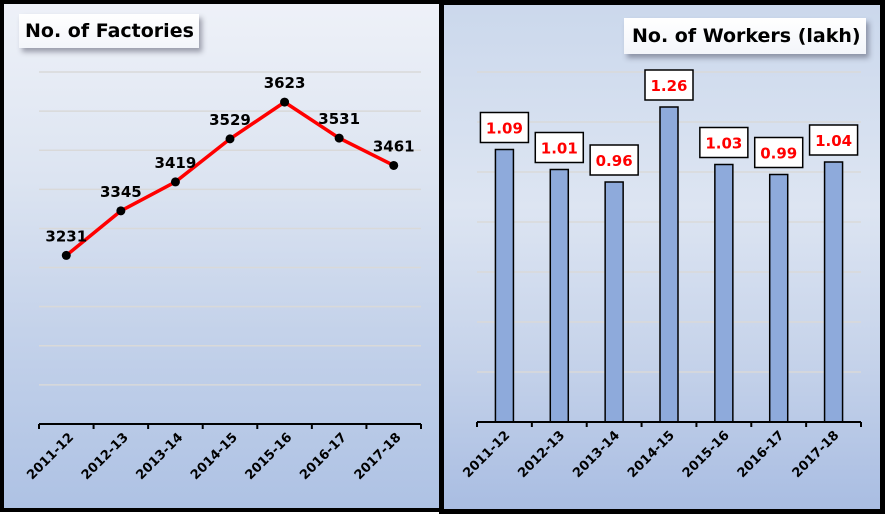 Image resolution: width=885 pixels, height=514 pixels. Describe the element at coordinates (761, 454) in the screenshot. I see `x-tick-label: 2016-17` at that location.